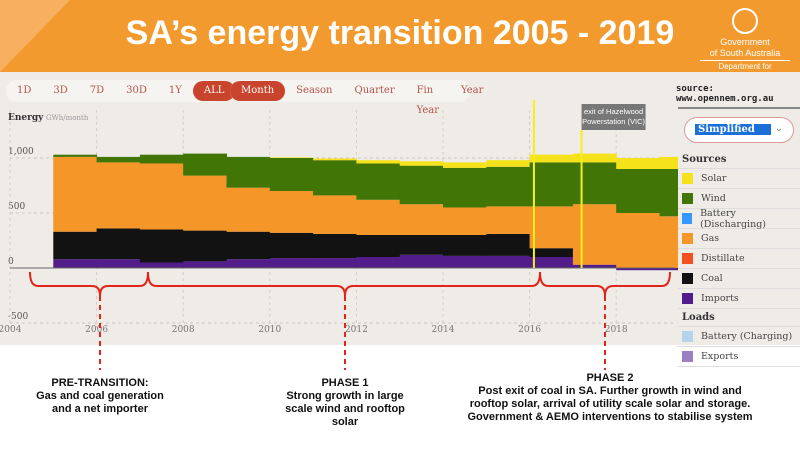 The image size is (800, 458). I want to click on interval-tab-quarter: Quarter, so click(374, 90).